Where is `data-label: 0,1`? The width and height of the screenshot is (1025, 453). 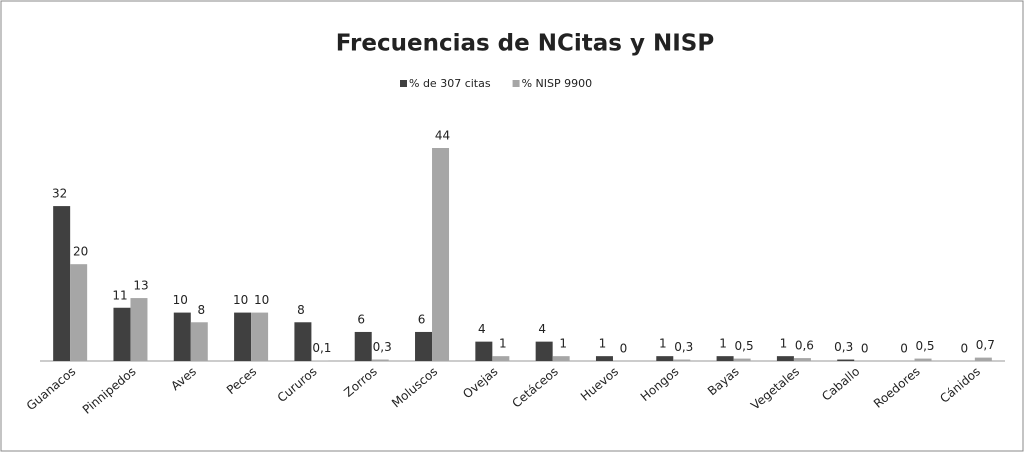
data-label: 0,1 is located at coordinates (321, 348).